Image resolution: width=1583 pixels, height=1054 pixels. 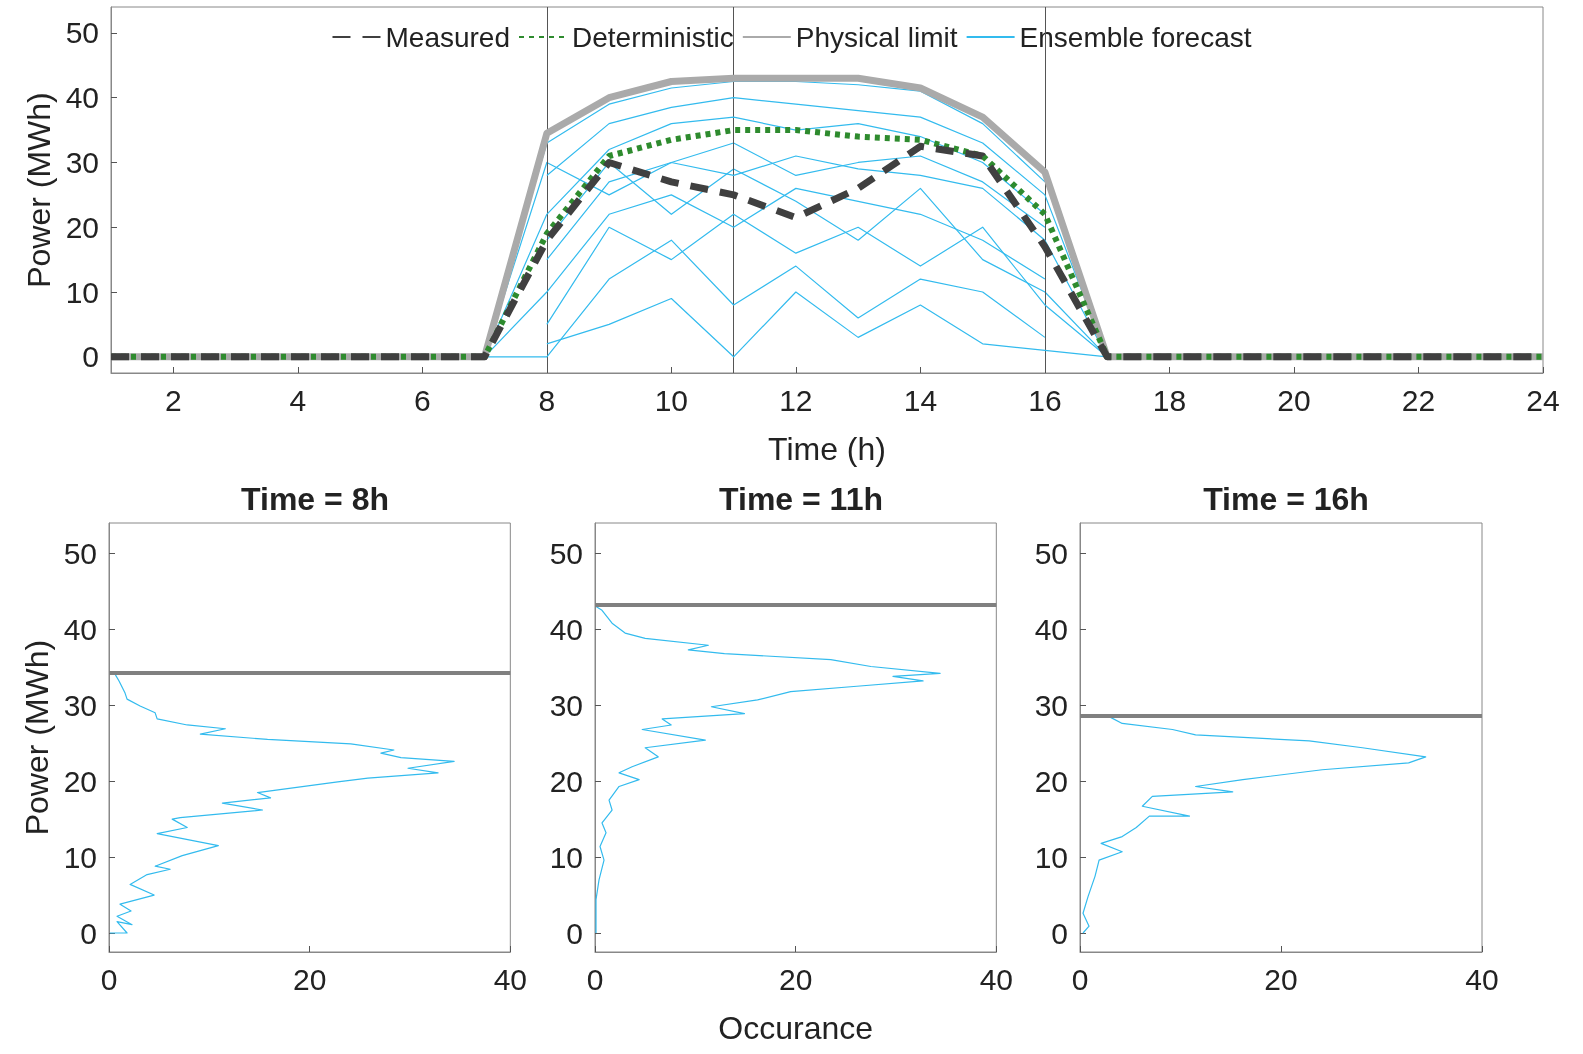 What do you see at coordinates (796, 1028) in the screenshot?
I see `x-axis-title: Occurance` at bounding box center [796, 1028].